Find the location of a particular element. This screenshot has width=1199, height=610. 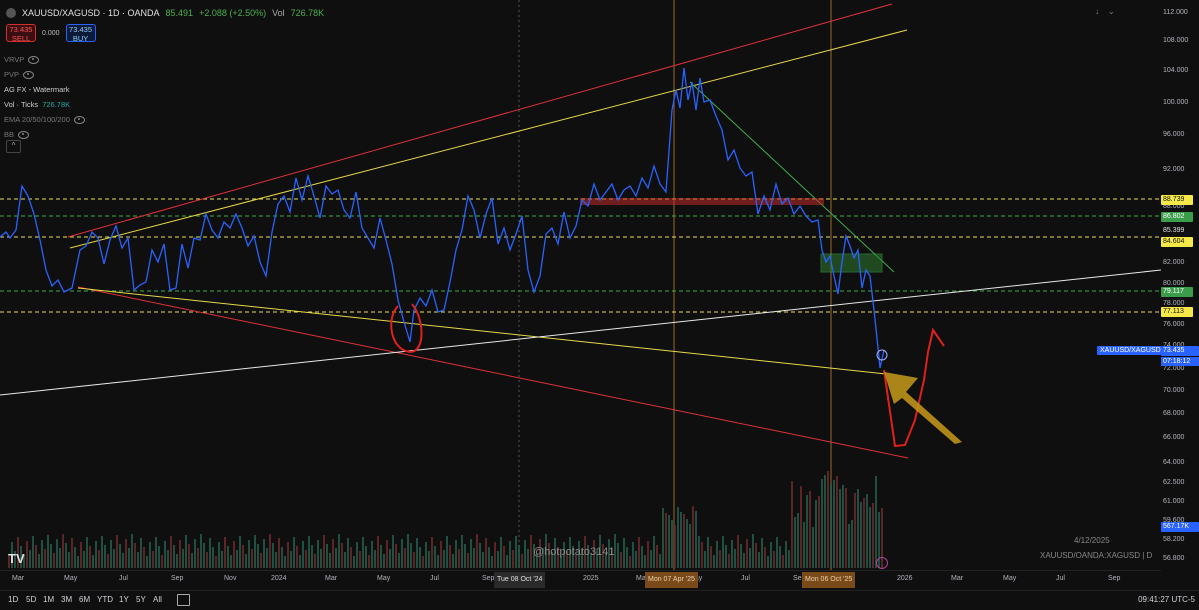

price-tick: 56.800 is located at coordinates (1174, 558).